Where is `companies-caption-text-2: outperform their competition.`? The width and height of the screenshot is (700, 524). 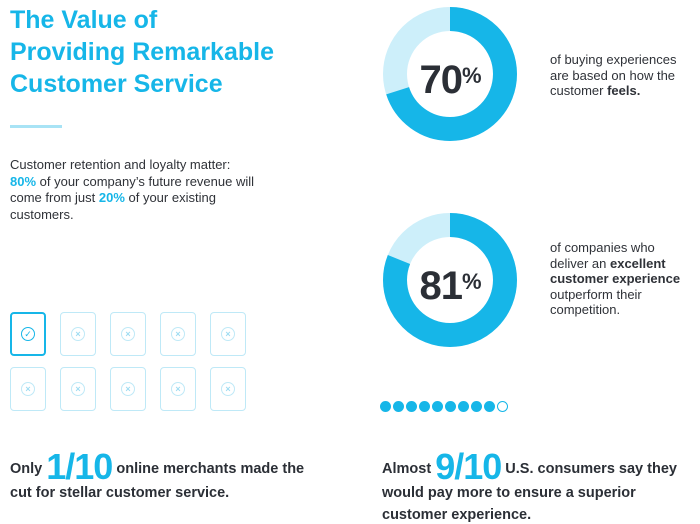
companies-caption-text-2: outperform their competition. is located at coordinates (596, 302).